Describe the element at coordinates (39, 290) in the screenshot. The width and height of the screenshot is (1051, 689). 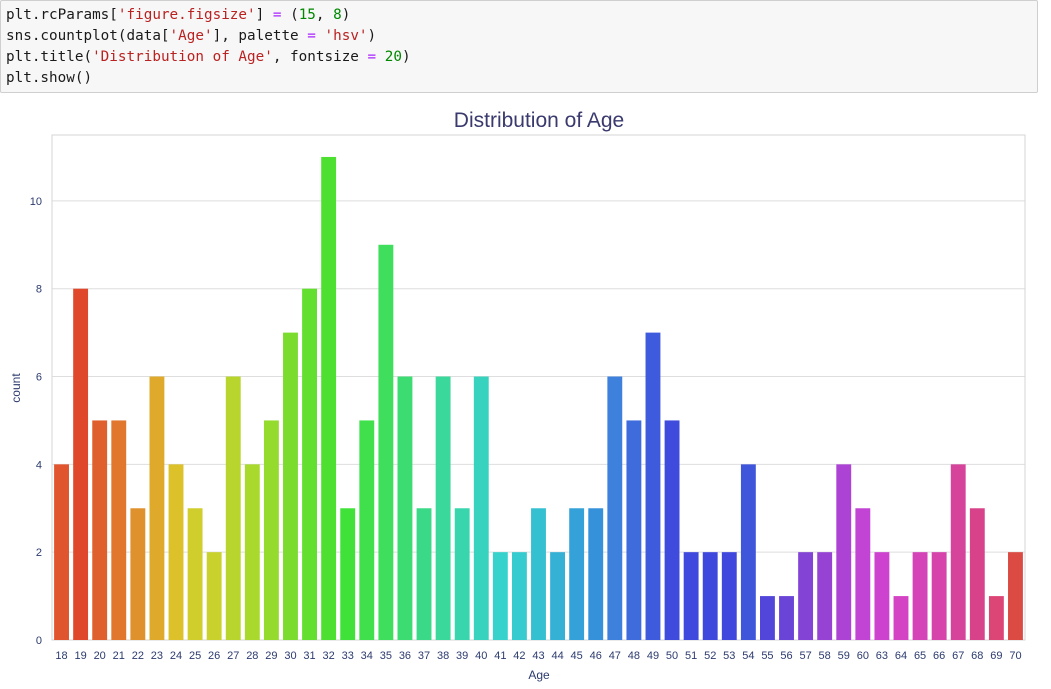
I see `y-tick-label: 8` at that location.